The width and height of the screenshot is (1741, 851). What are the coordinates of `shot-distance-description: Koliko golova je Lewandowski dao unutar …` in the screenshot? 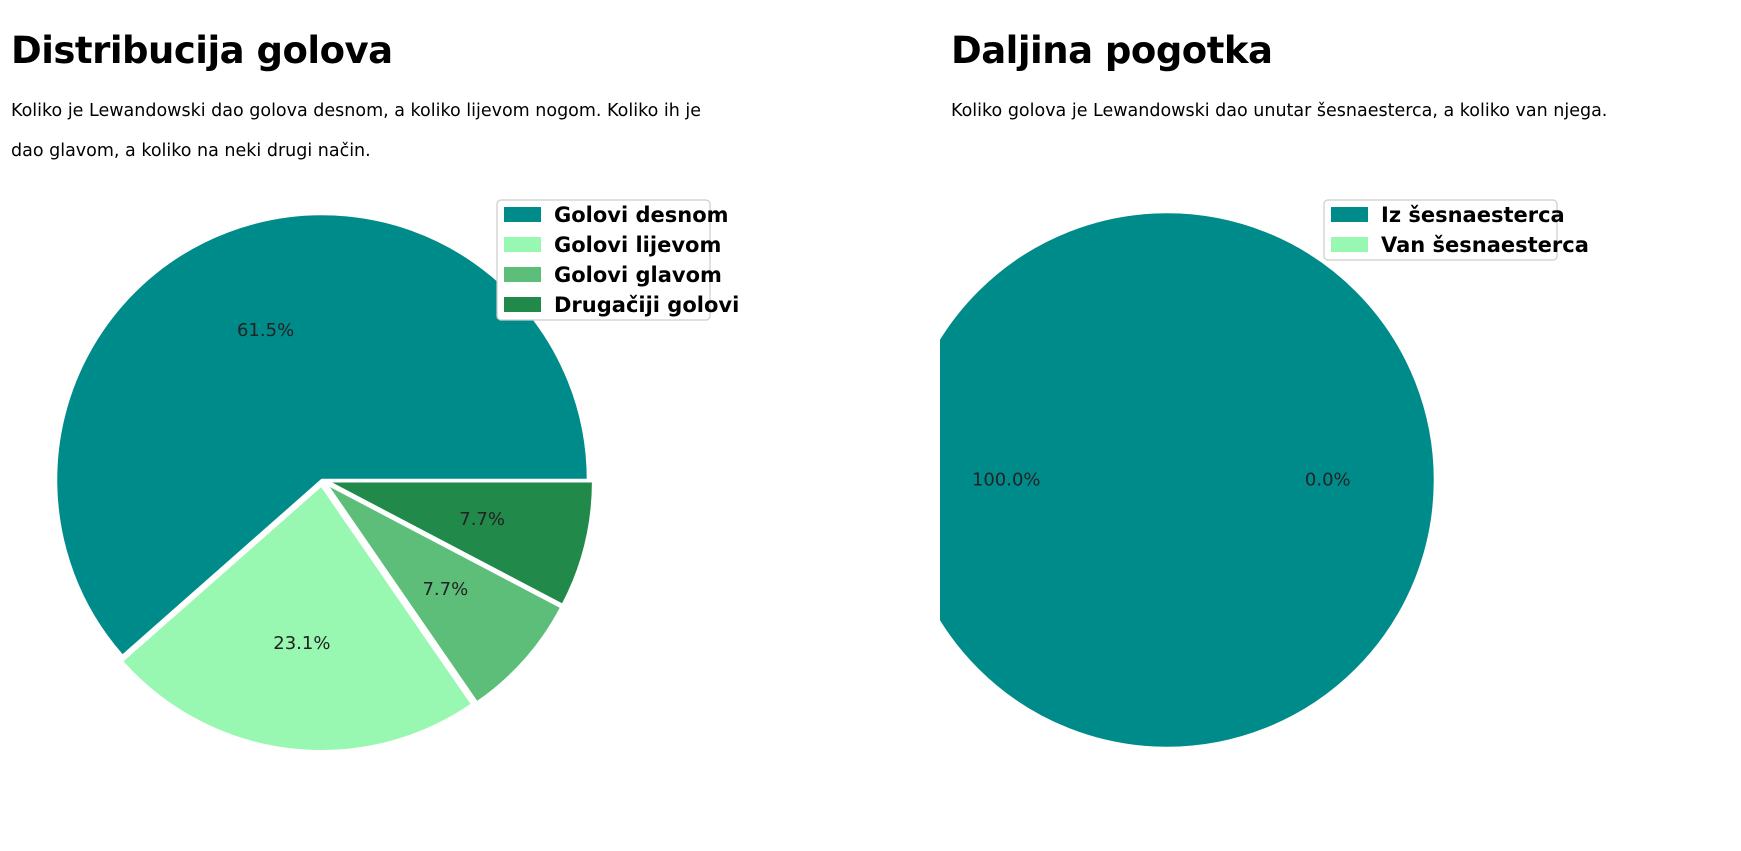 It's located at (1279, 111).